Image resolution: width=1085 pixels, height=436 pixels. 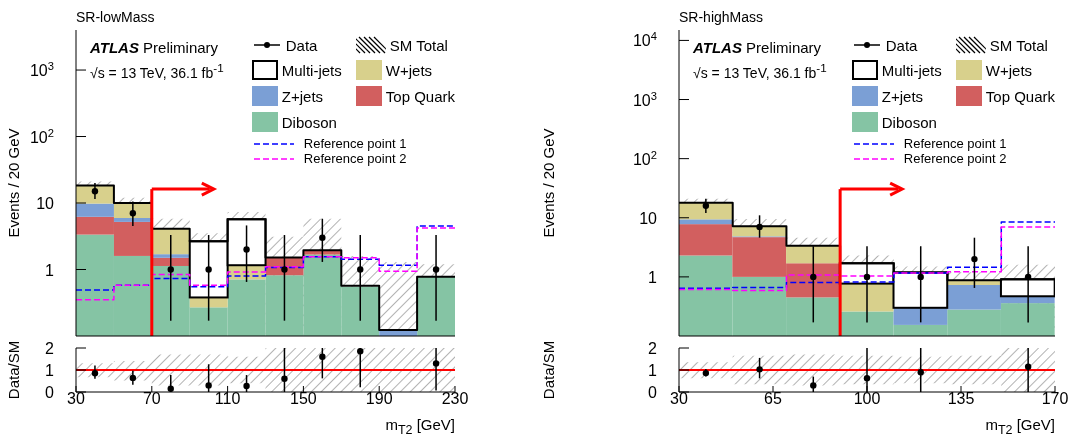 What do you see at coordinates (773, 398) in the screenshot?
I see `x-tick-label: 65` at bounding box center [773, 398].